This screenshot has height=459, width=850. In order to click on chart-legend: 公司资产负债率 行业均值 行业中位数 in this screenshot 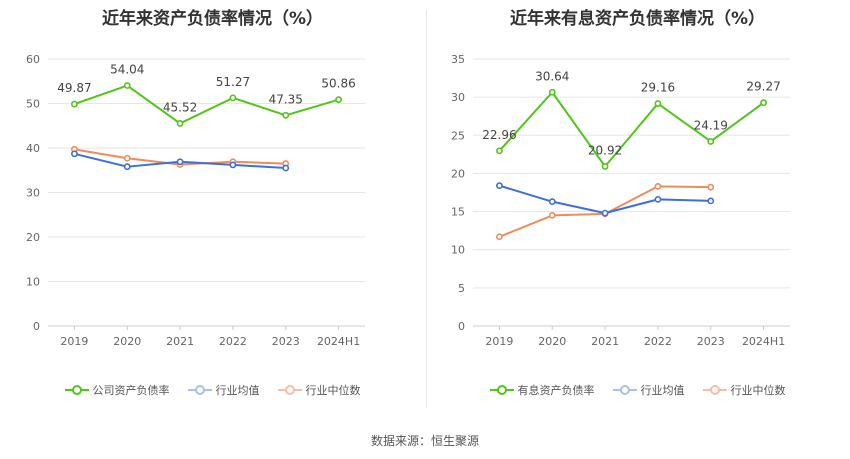, I will do `click(212, 390)`.